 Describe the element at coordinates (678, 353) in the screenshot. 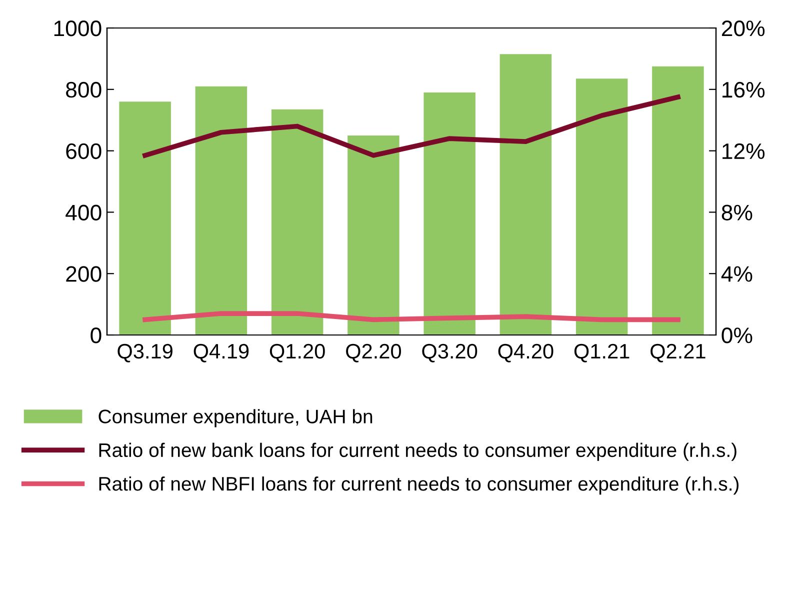

I see `x-tick-label: Q2.21` at that location.